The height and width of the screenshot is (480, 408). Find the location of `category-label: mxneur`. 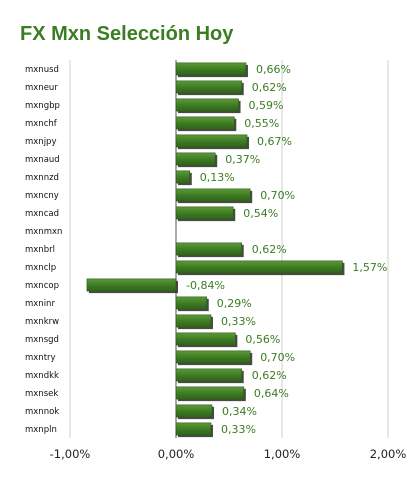

category-label: mxneur is located at coordinates (41, 88).